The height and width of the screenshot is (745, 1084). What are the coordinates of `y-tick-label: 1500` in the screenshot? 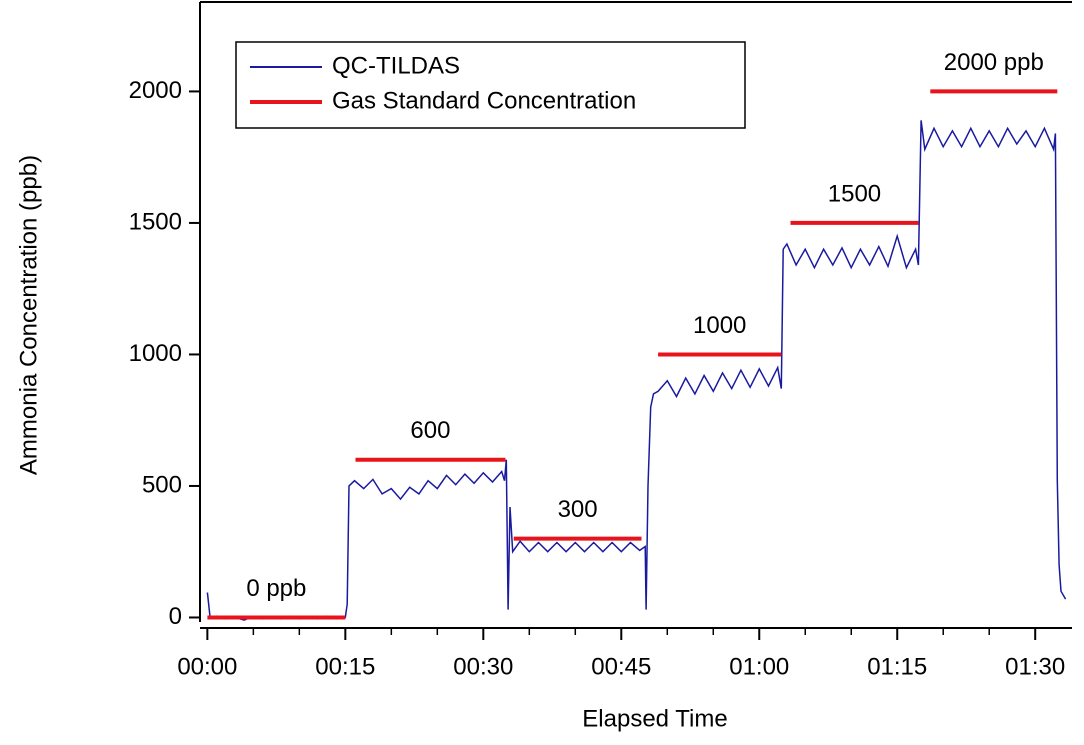 It's located at (155, 221).